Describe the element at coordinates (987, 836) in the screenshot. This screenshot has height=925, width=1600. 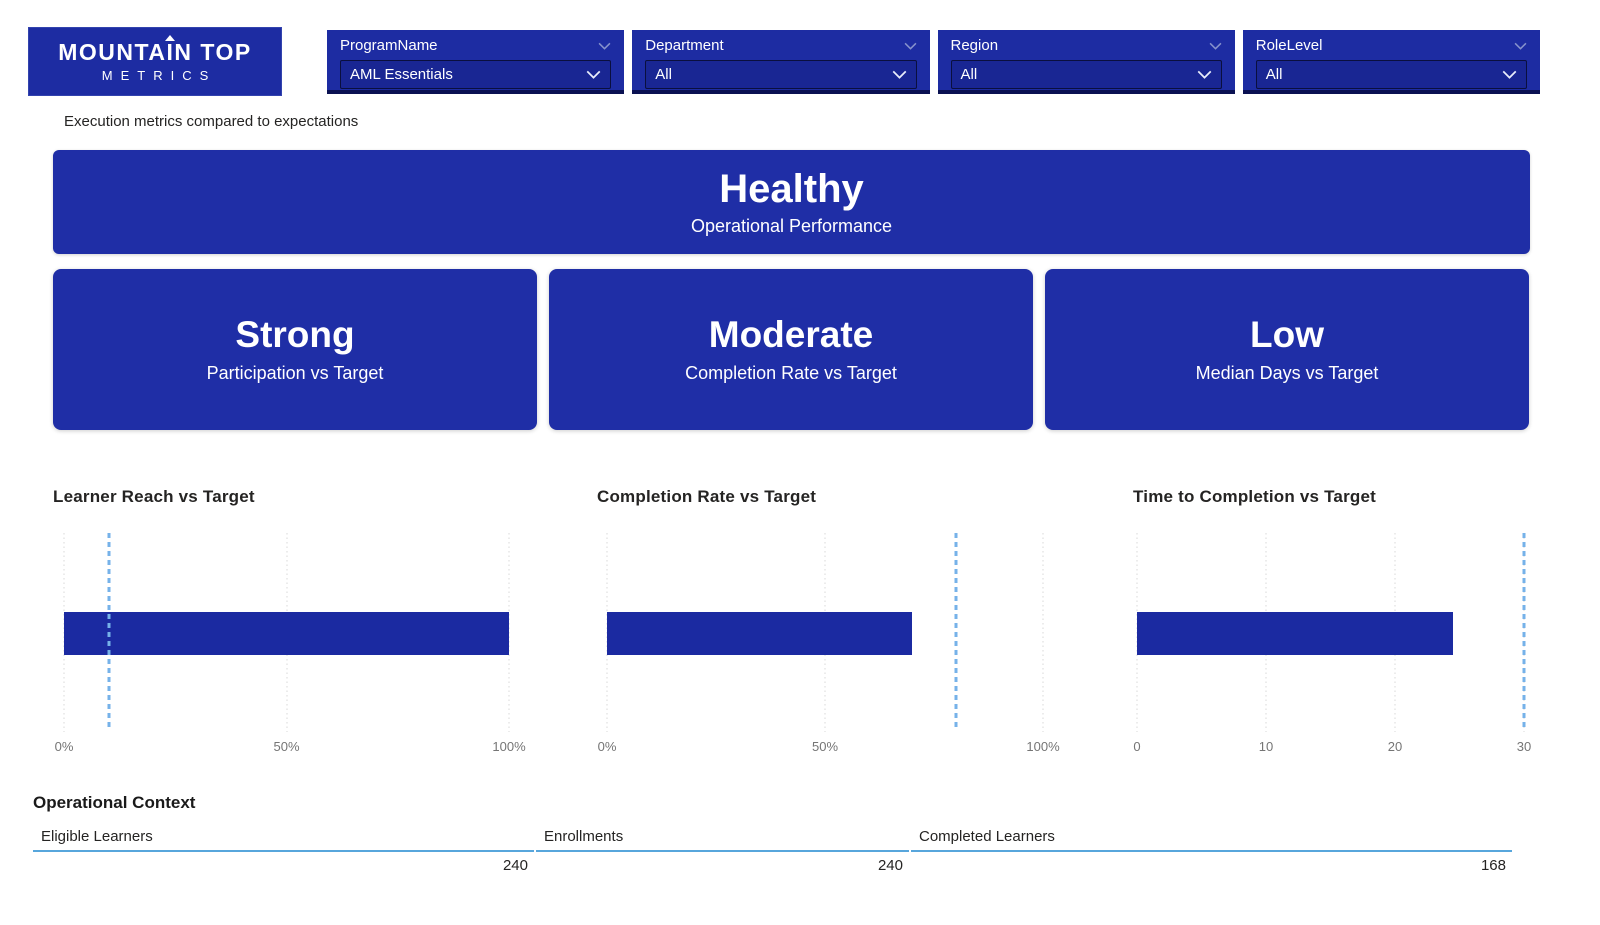
I see `column-header: Completed Learners` at that location.